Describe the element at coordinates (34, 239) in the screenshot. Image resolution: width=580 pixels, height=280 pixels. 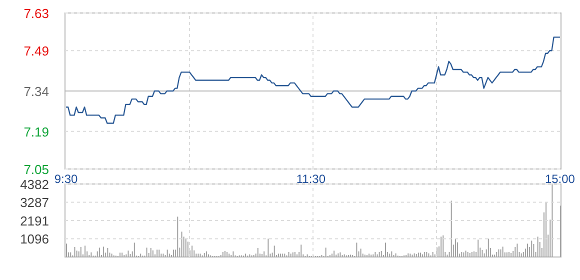
I see `y-tick-label: 1096` at that location.